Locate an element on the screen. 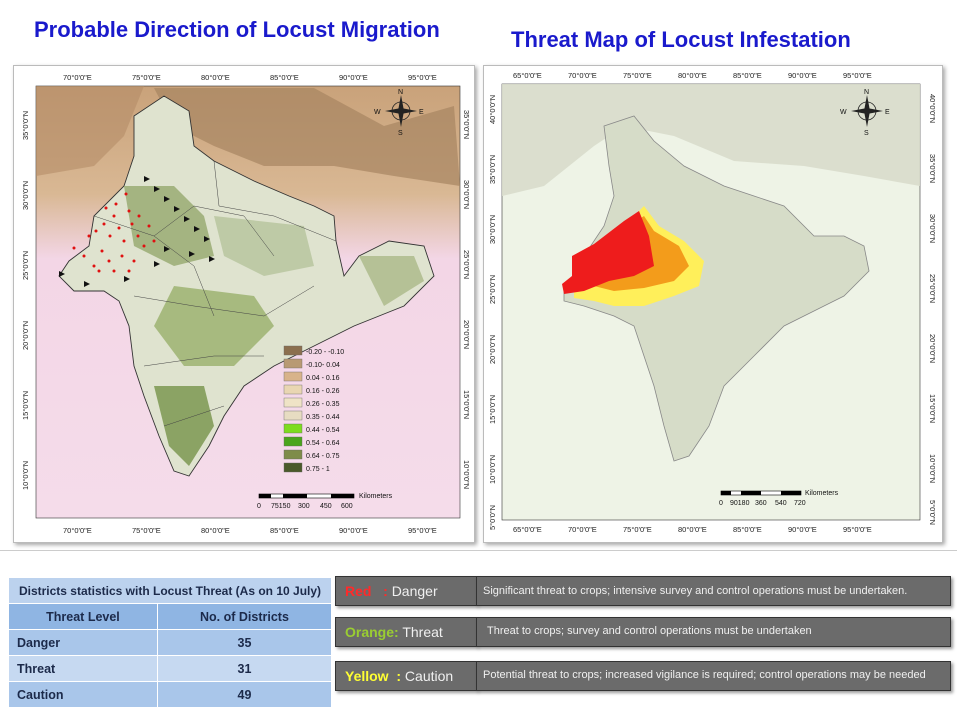  legend-label: 0.16 - 0.26 is located at coordinates (323, 391).